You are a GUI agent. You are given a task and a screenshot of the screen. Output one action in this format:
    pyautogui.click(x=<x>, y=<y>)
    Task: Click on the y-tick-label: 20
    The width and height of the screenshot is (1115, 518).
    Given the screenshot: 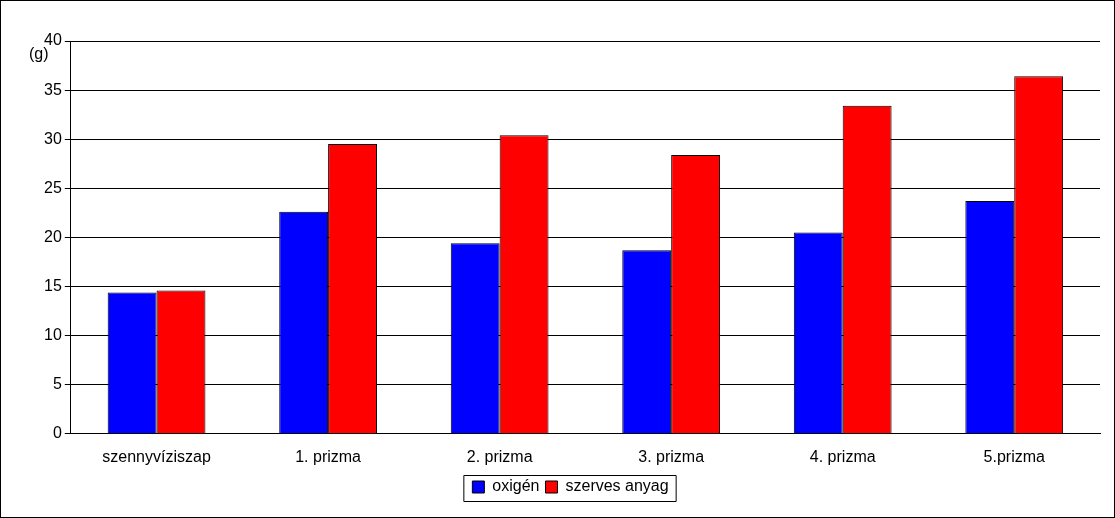 What is the action you would take?
    pyautogui.click(x=53, y=236)
    